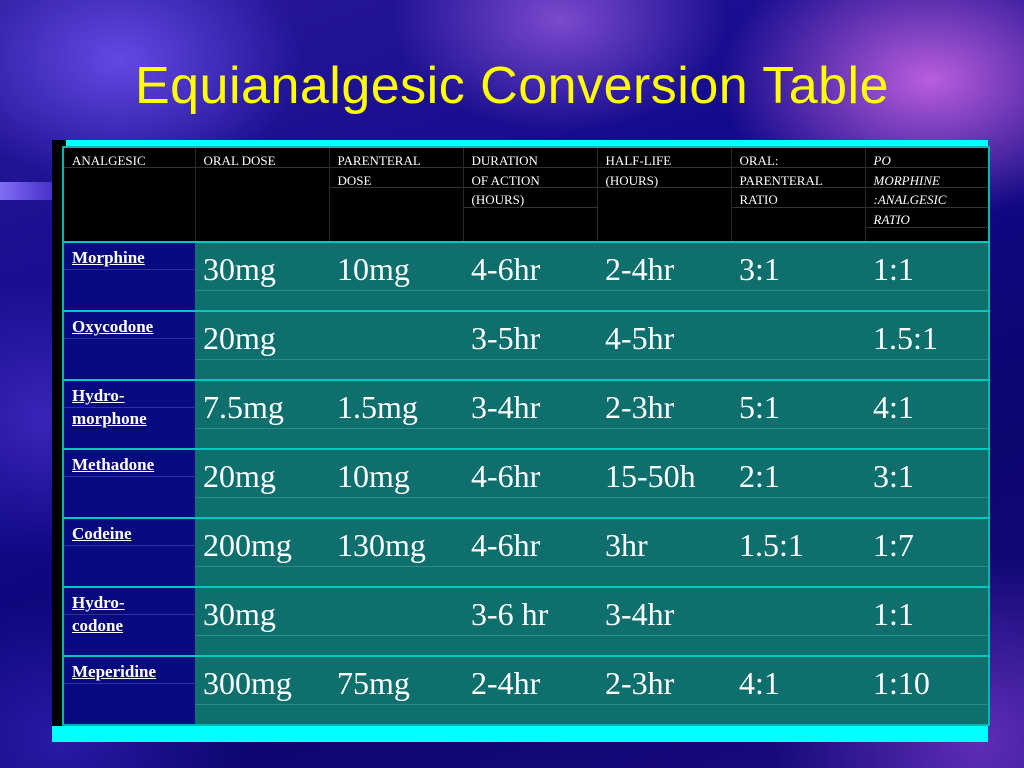  What do you see at coordinates (129, 325) in the screenshot?
I see `drug-link: Oxycodone` at bounding box center [129, 325].